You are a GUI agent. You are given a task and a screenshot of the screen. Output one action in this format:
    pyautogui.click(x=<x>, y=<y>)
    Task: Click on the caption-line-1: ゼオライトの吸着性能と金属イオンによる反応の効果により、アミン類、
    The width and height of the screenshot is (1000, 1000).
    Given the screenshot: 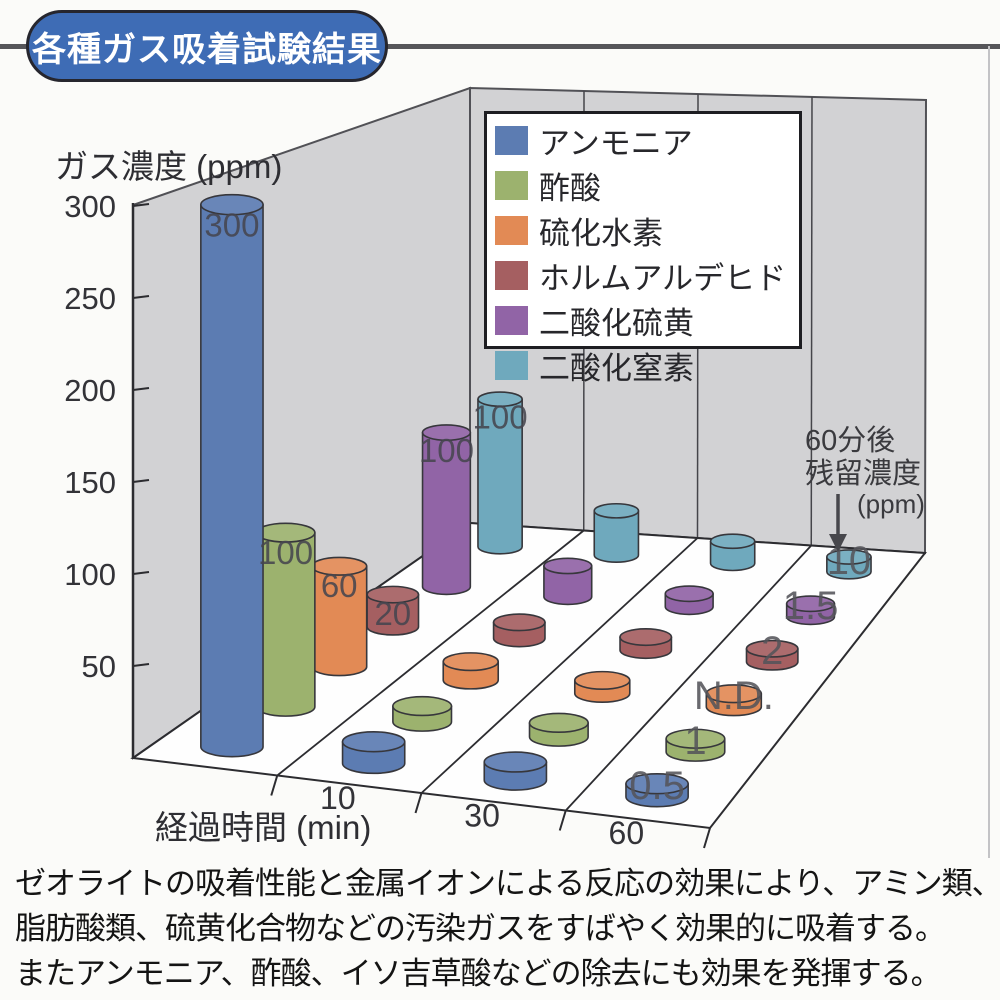 What is the action you would take?
    pyautogui.click(x=507, y=883)
    